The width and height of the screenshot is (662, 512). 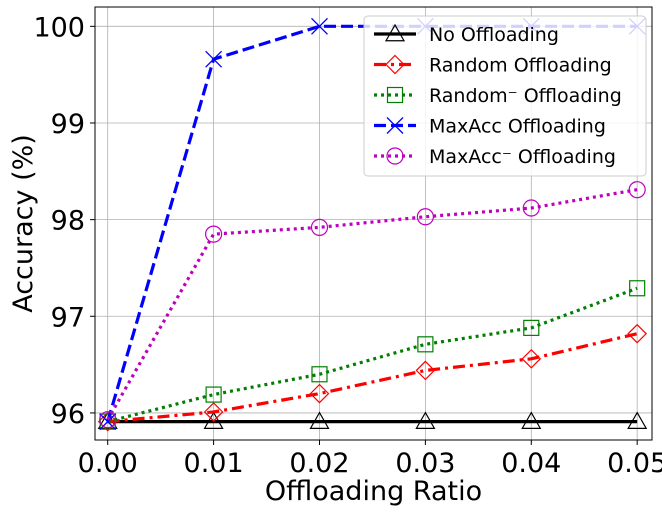 I want to click on legend-label: MaxAcc⁻ Offloading, so click(x=522, y=157).